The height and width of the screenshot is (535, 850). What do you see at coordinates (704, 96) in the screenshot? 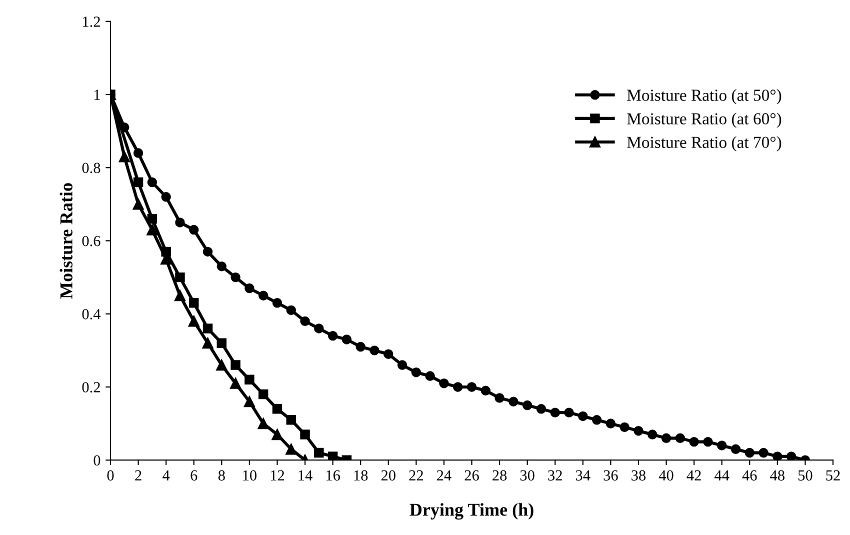
I see `legend-label: Moisture Ratio (at 50°)` at bounding box center [704, 96].